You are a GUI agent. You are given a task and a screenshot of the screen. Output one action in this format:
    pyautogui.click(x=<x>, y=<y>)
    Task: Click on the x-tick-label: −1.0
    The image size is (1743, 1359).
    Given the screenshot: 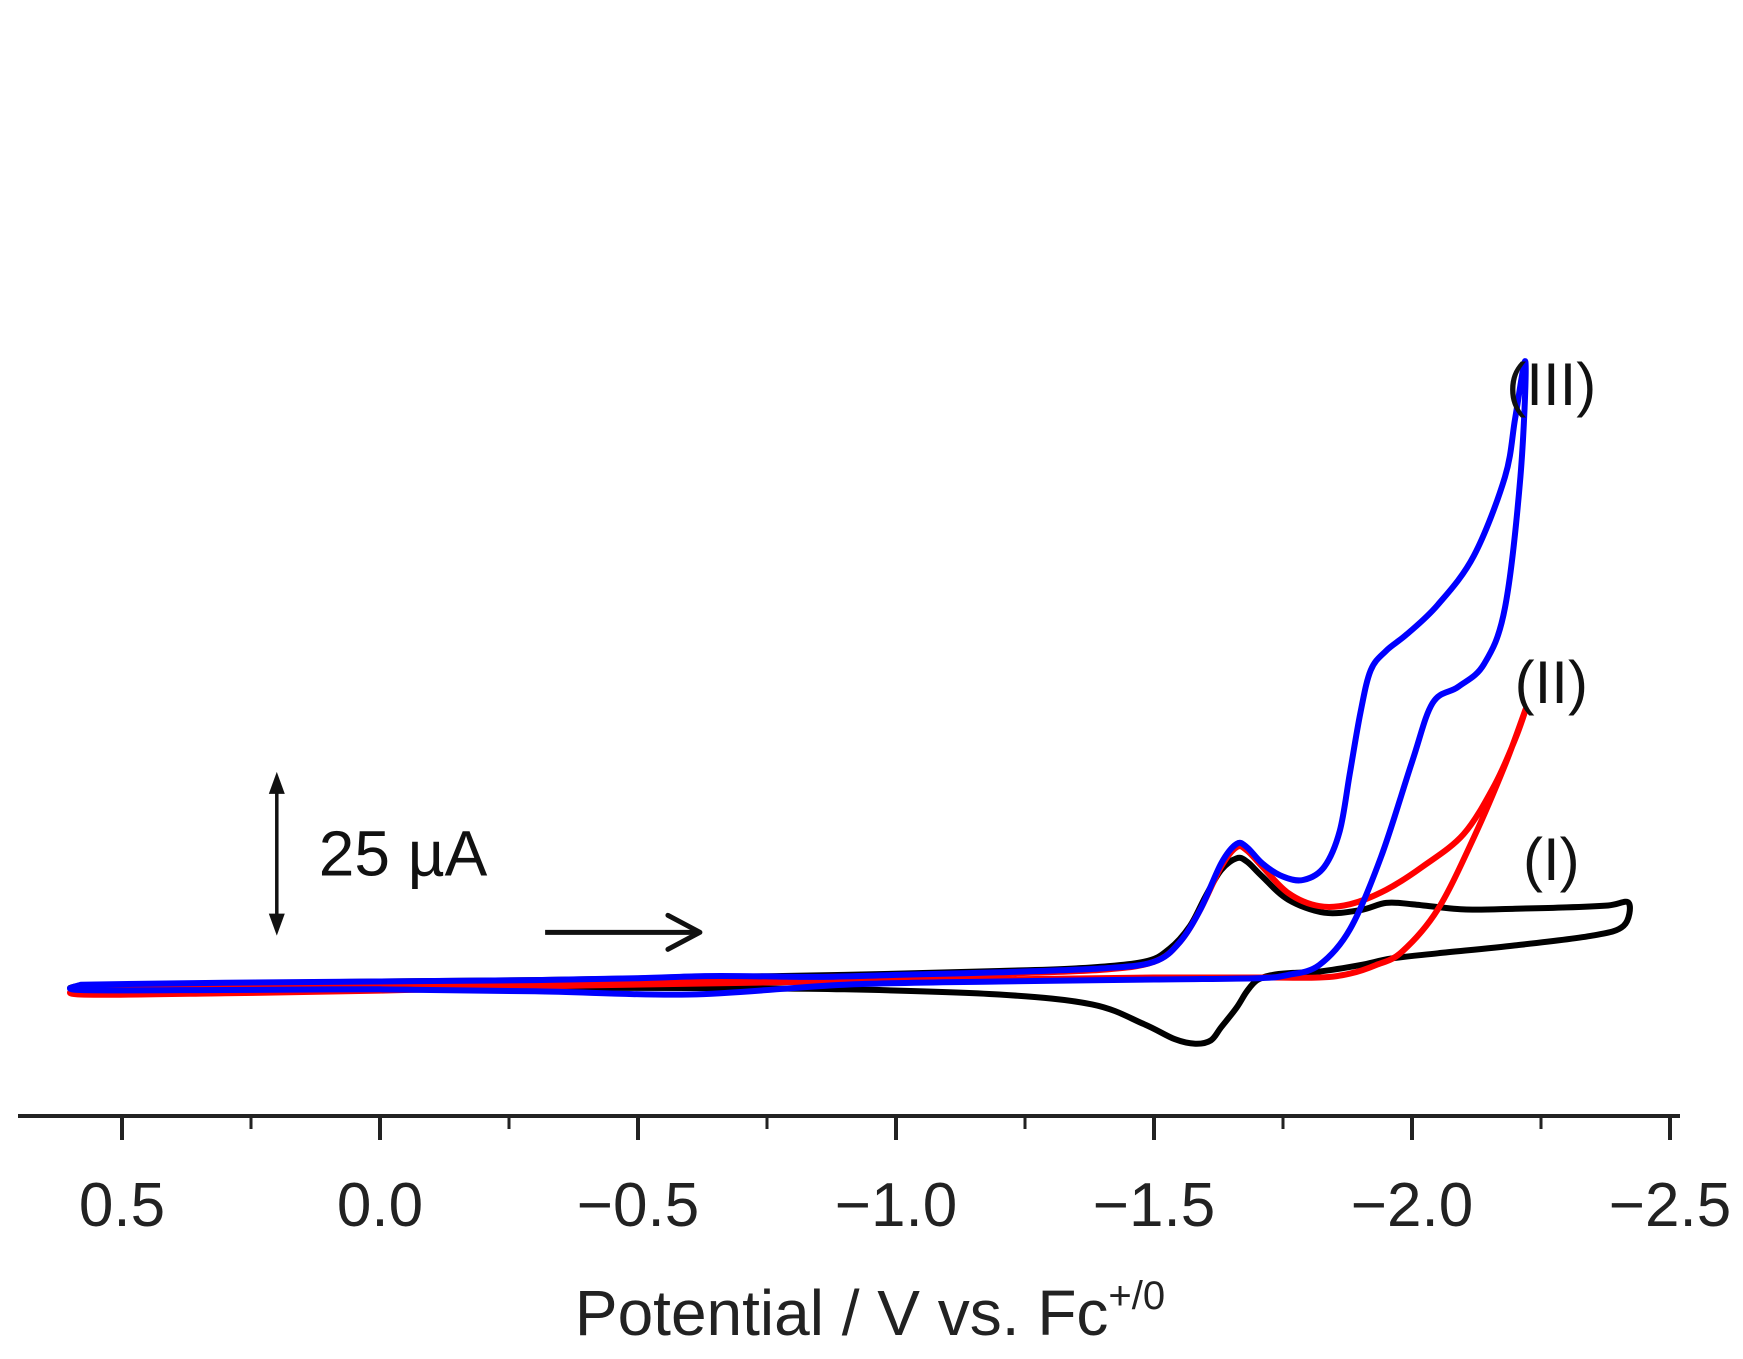 What is the action you would take?
    pyautogui.click(x=896, y=1205)
    